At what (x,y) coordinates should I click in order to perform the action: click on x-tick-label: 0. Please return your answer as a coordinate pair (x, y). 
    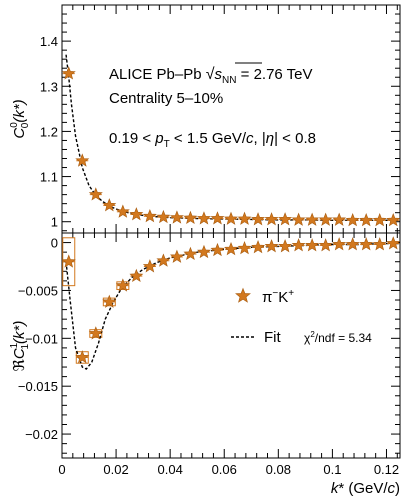
    Looking at the image, I should click on (61, 469).